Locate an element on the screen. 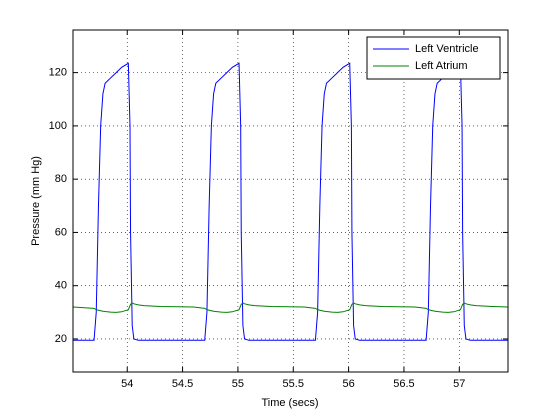  y-axis-label: Pressure (mm Hg) is located at coordinates (36, 201).